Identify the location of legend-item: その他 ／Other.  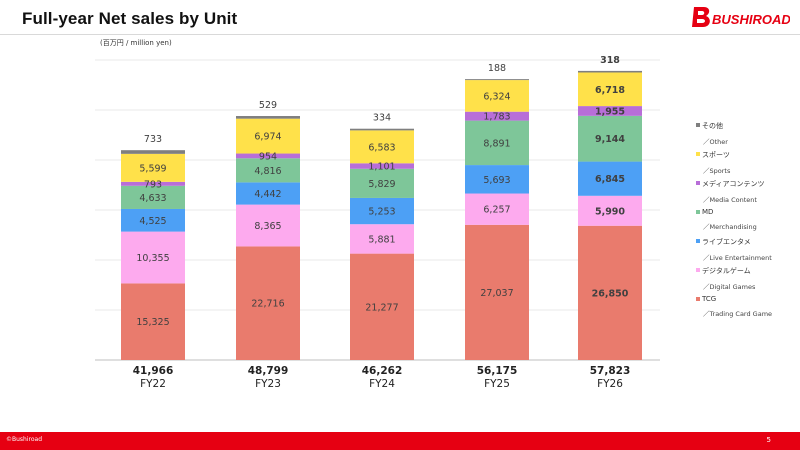
(712, 133).